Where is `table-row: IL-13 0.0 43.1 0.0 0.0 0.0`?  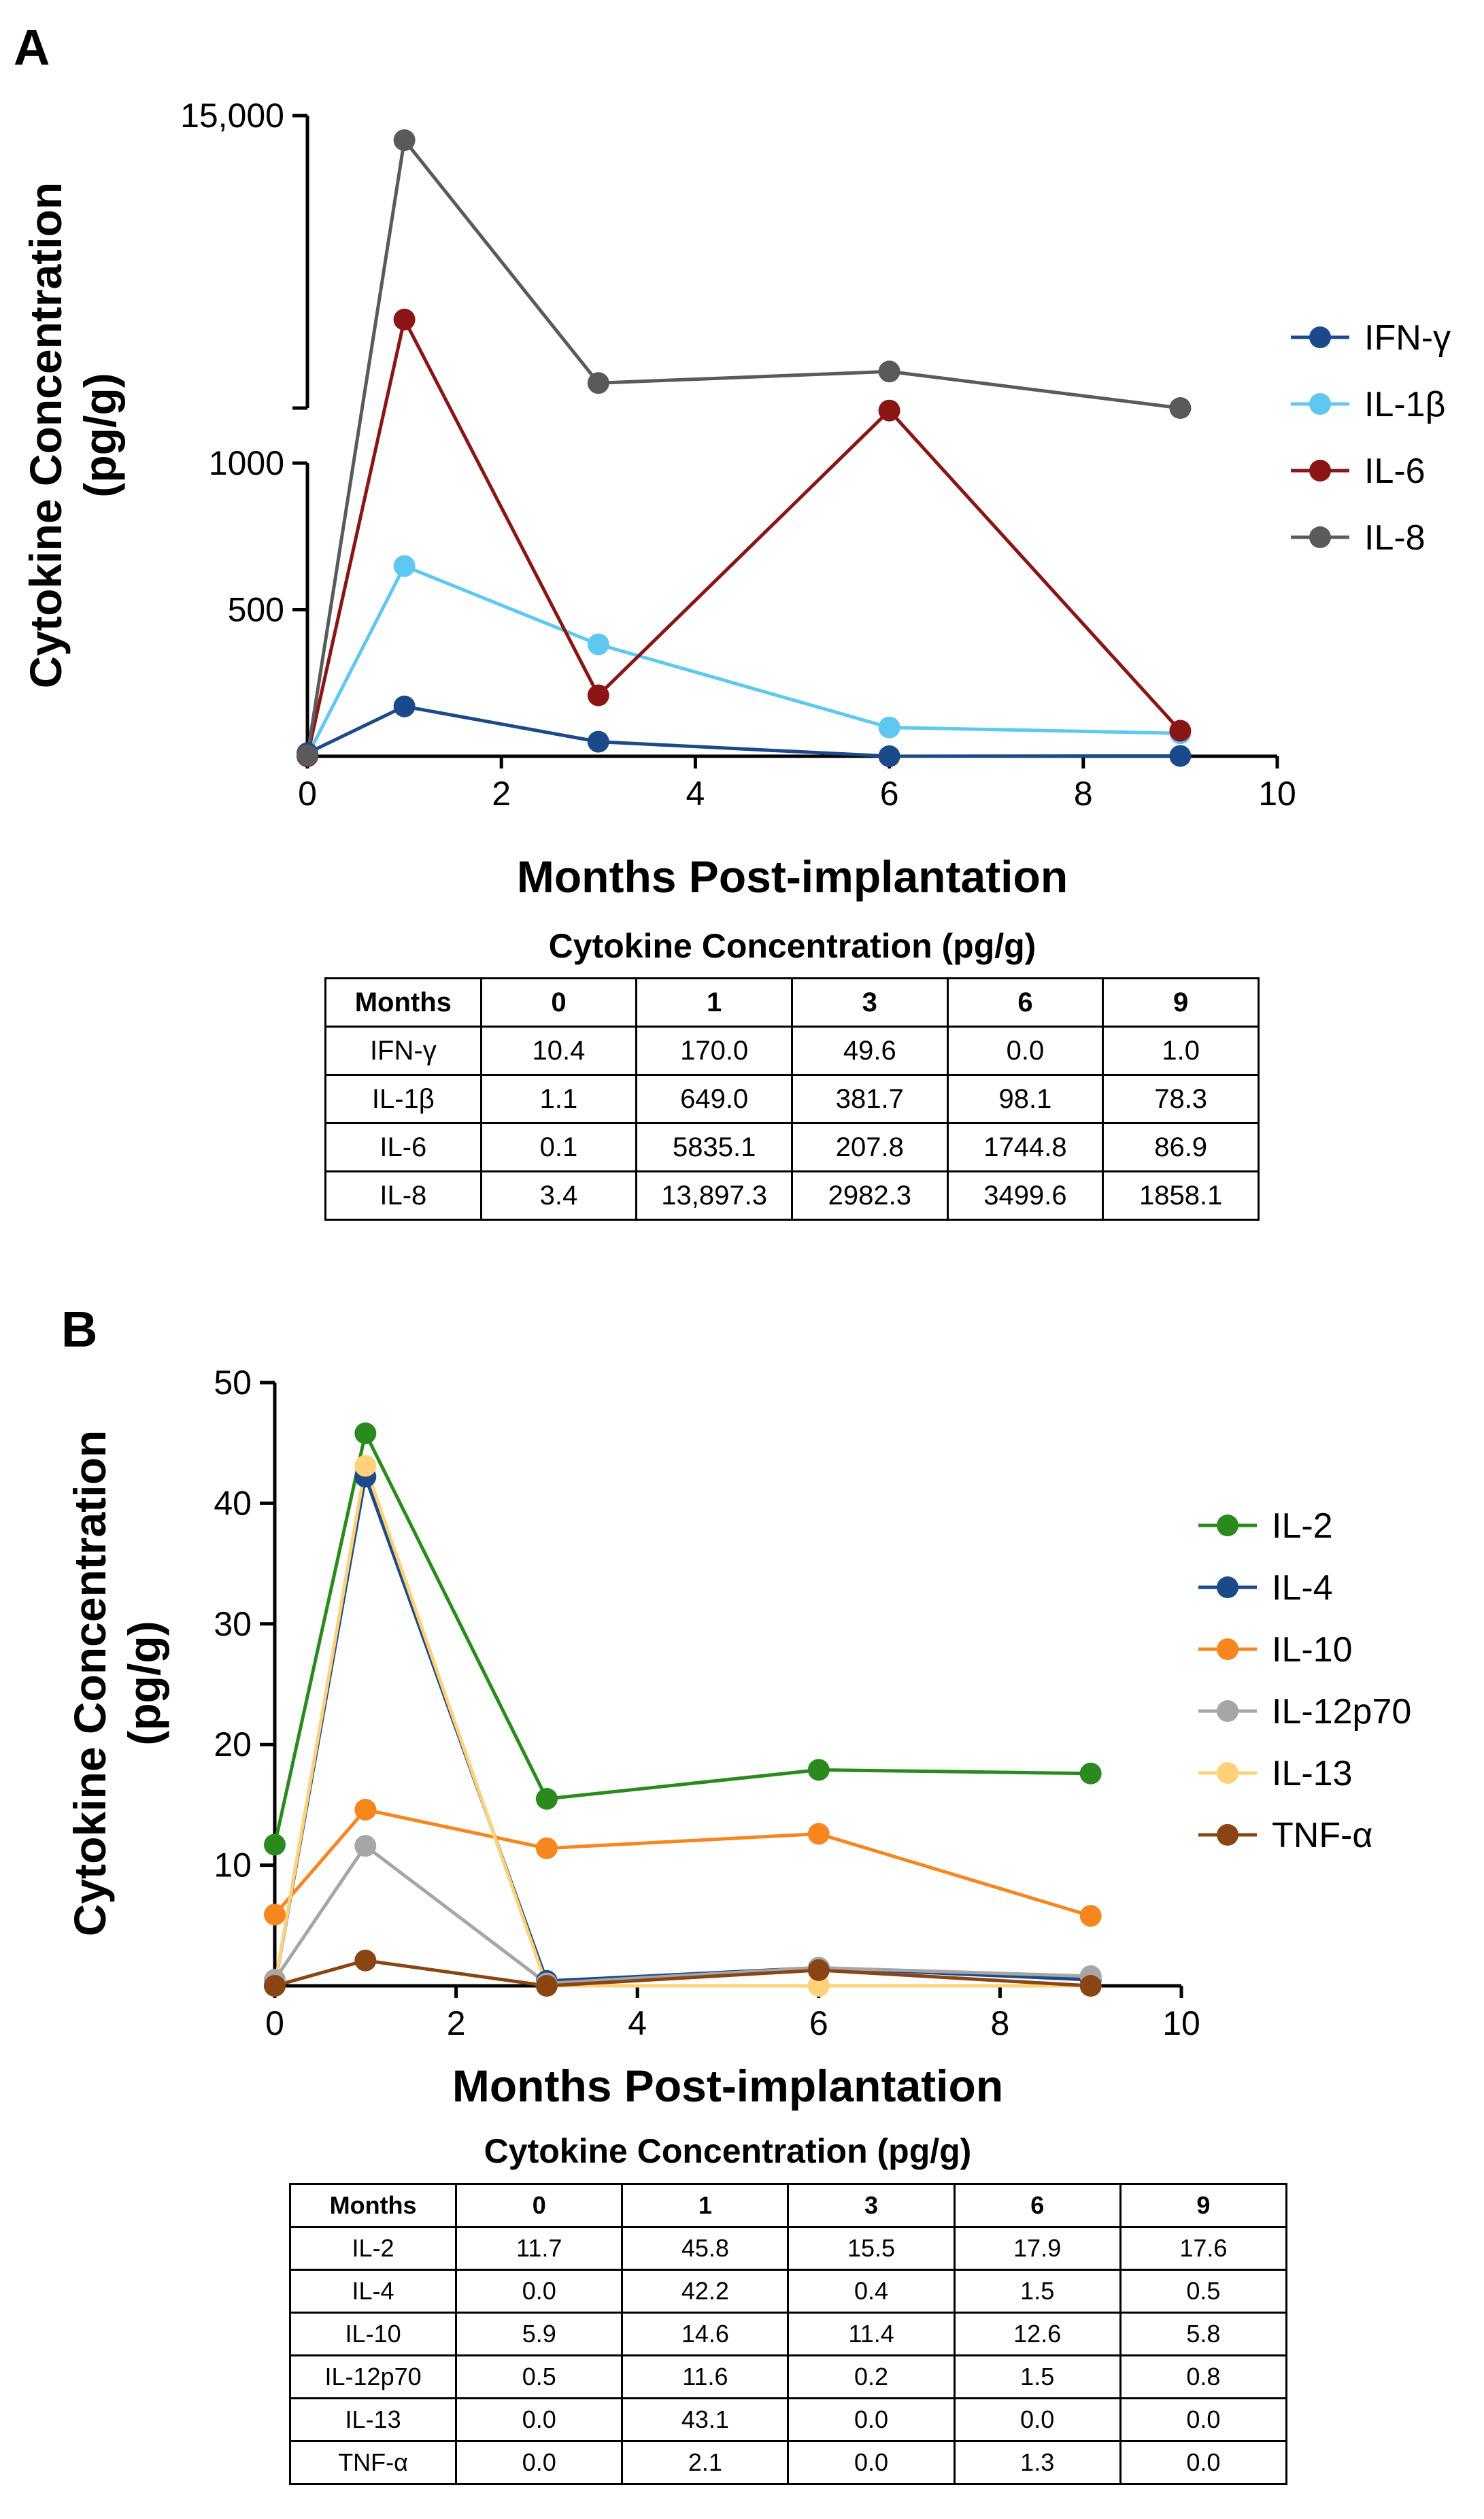 table-row: IL-13 0.0 43.1 0.0 0.0 0.0 is located at coordinates (788, 2419).